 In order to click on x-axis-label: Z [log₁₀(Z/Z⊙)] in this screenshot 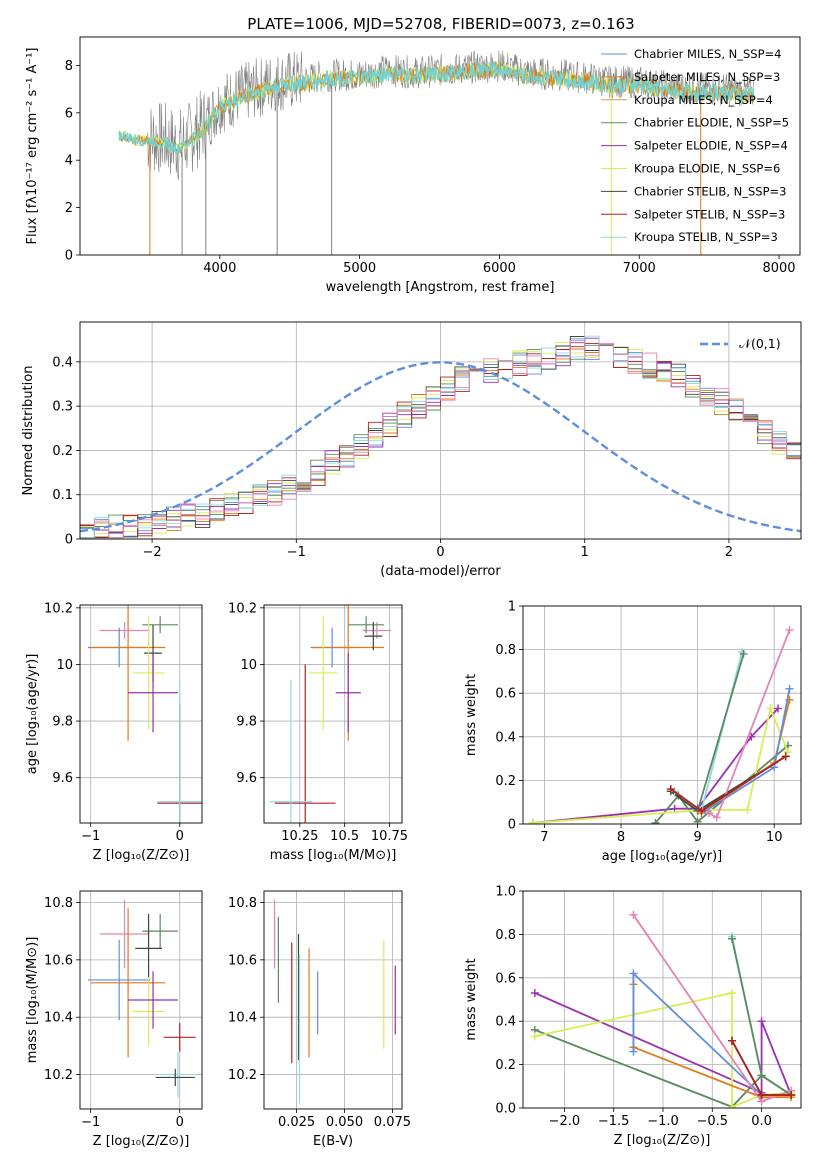, I will do `click(141, 1141)`.